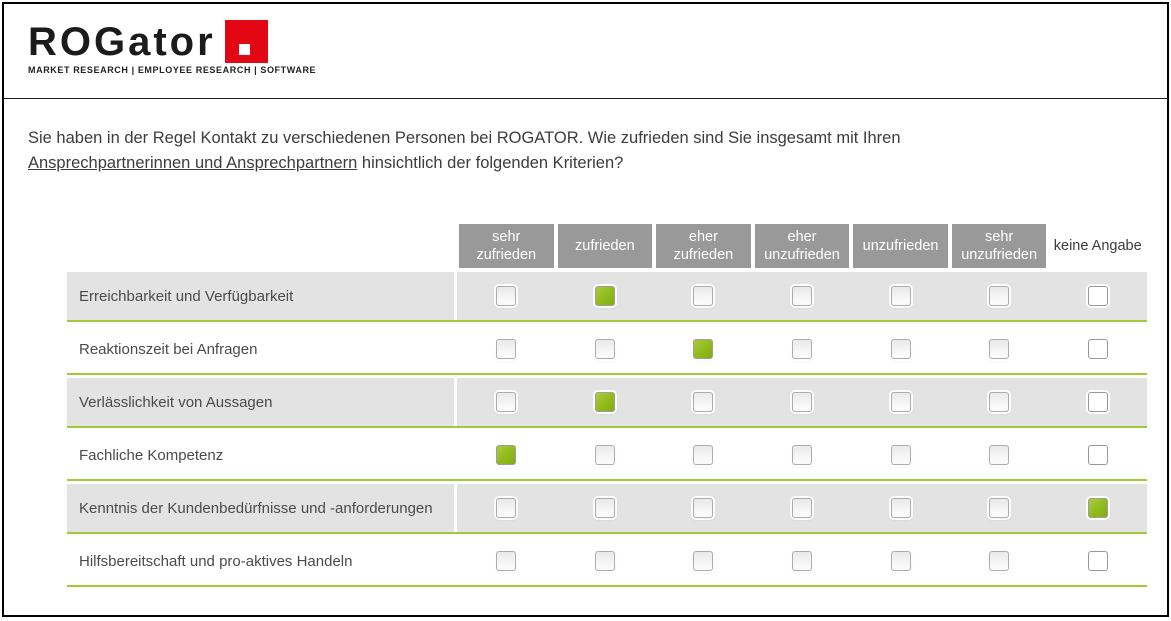 Image resolution: width=1171 pixels, height=621 pixels. Describe the element at coordinates (900, 561) in the screenshot. I see `checkbox-r6-c5` at that location.